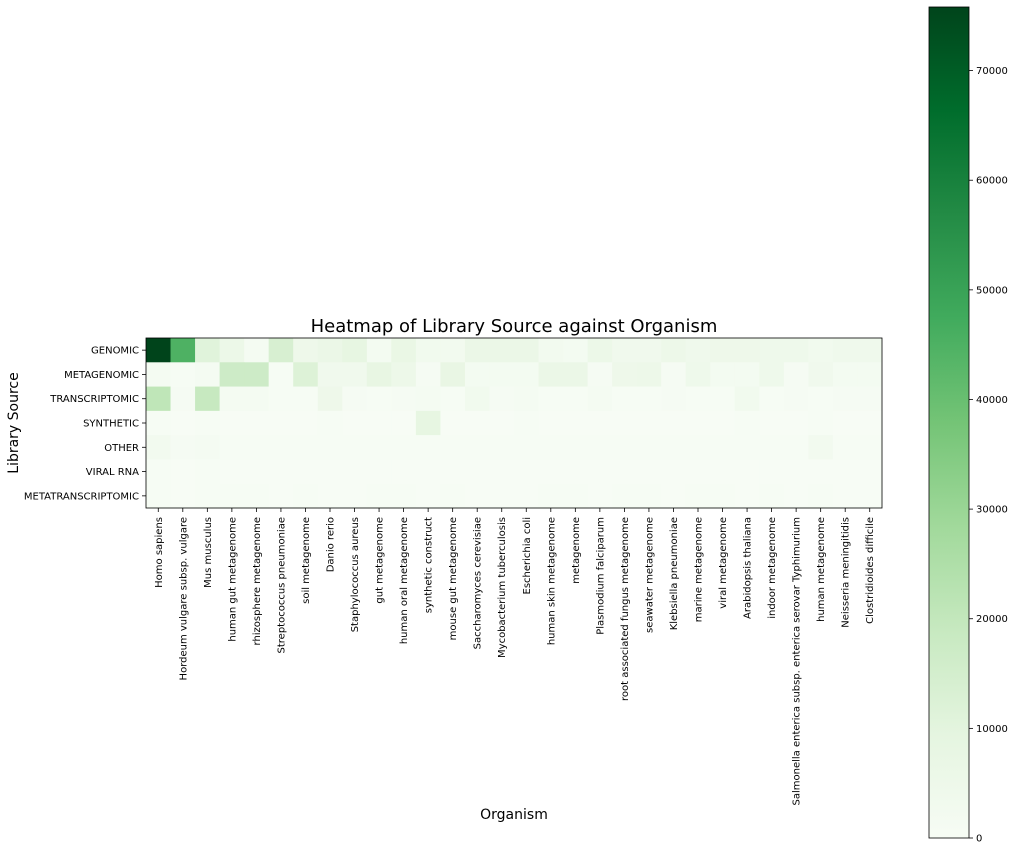 The image size is (1014, 852). Describe the element at coordinates (992, 181) in the screenshot. I see `colorbar-tick-label: 60000` at that location.